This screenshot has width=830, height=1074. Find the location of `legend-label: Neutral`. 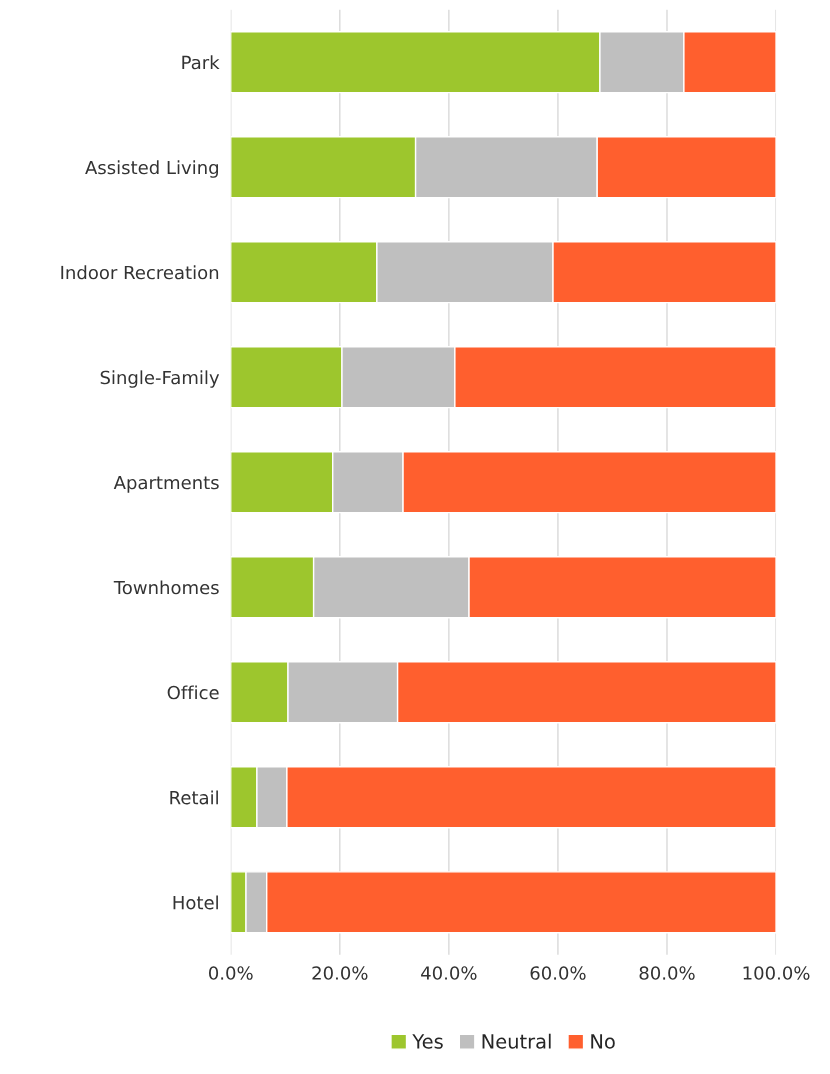

legend-label: Neutral is located at coordinates (516, 1041).